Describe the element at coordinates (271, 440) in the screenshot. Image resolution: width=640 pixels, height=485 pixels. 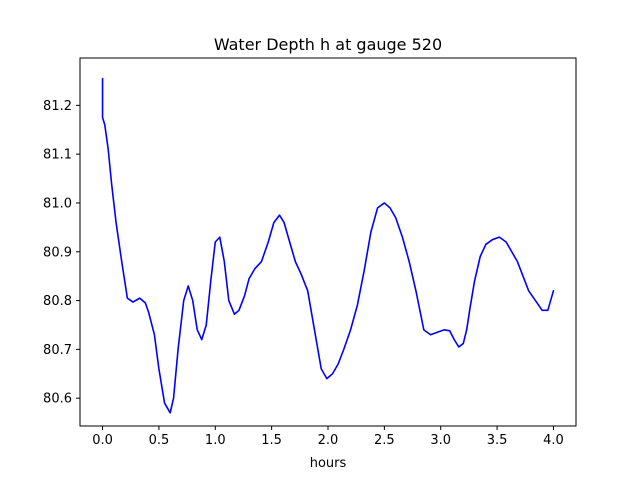
I see `x-tick-label: 1.5` at that location.